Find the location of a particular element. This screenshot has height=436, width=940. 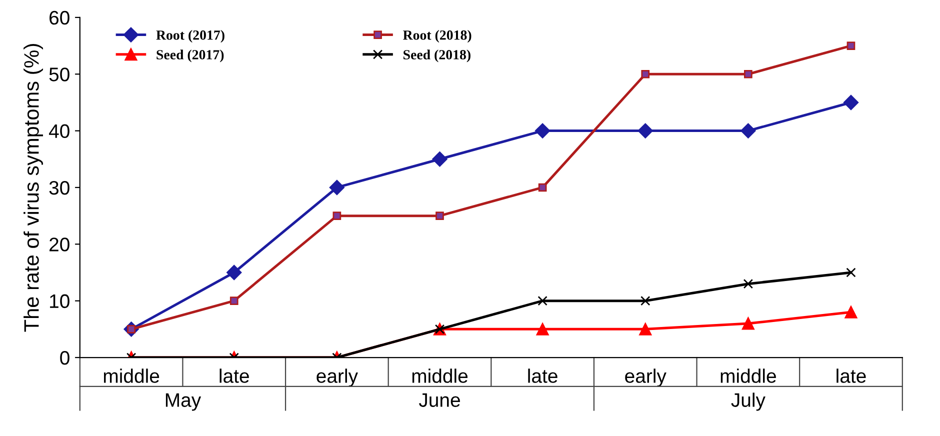

legend-label: Seed (2017) is located at coordinates (190, 56).